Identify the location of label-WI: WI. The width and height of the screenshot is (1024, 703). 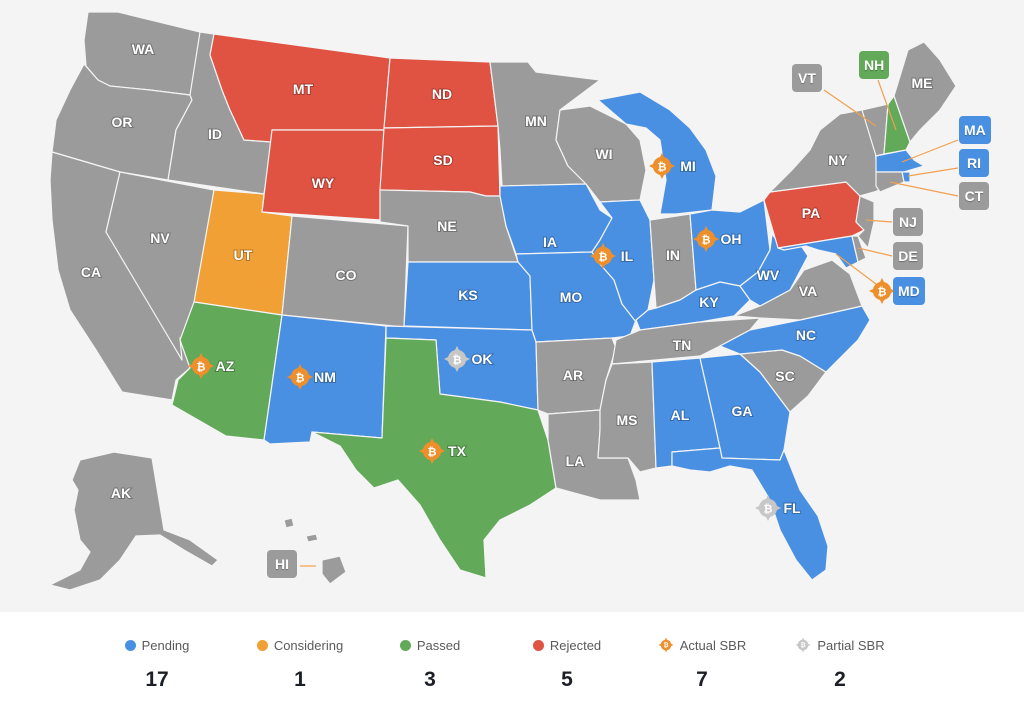
(603, 154).